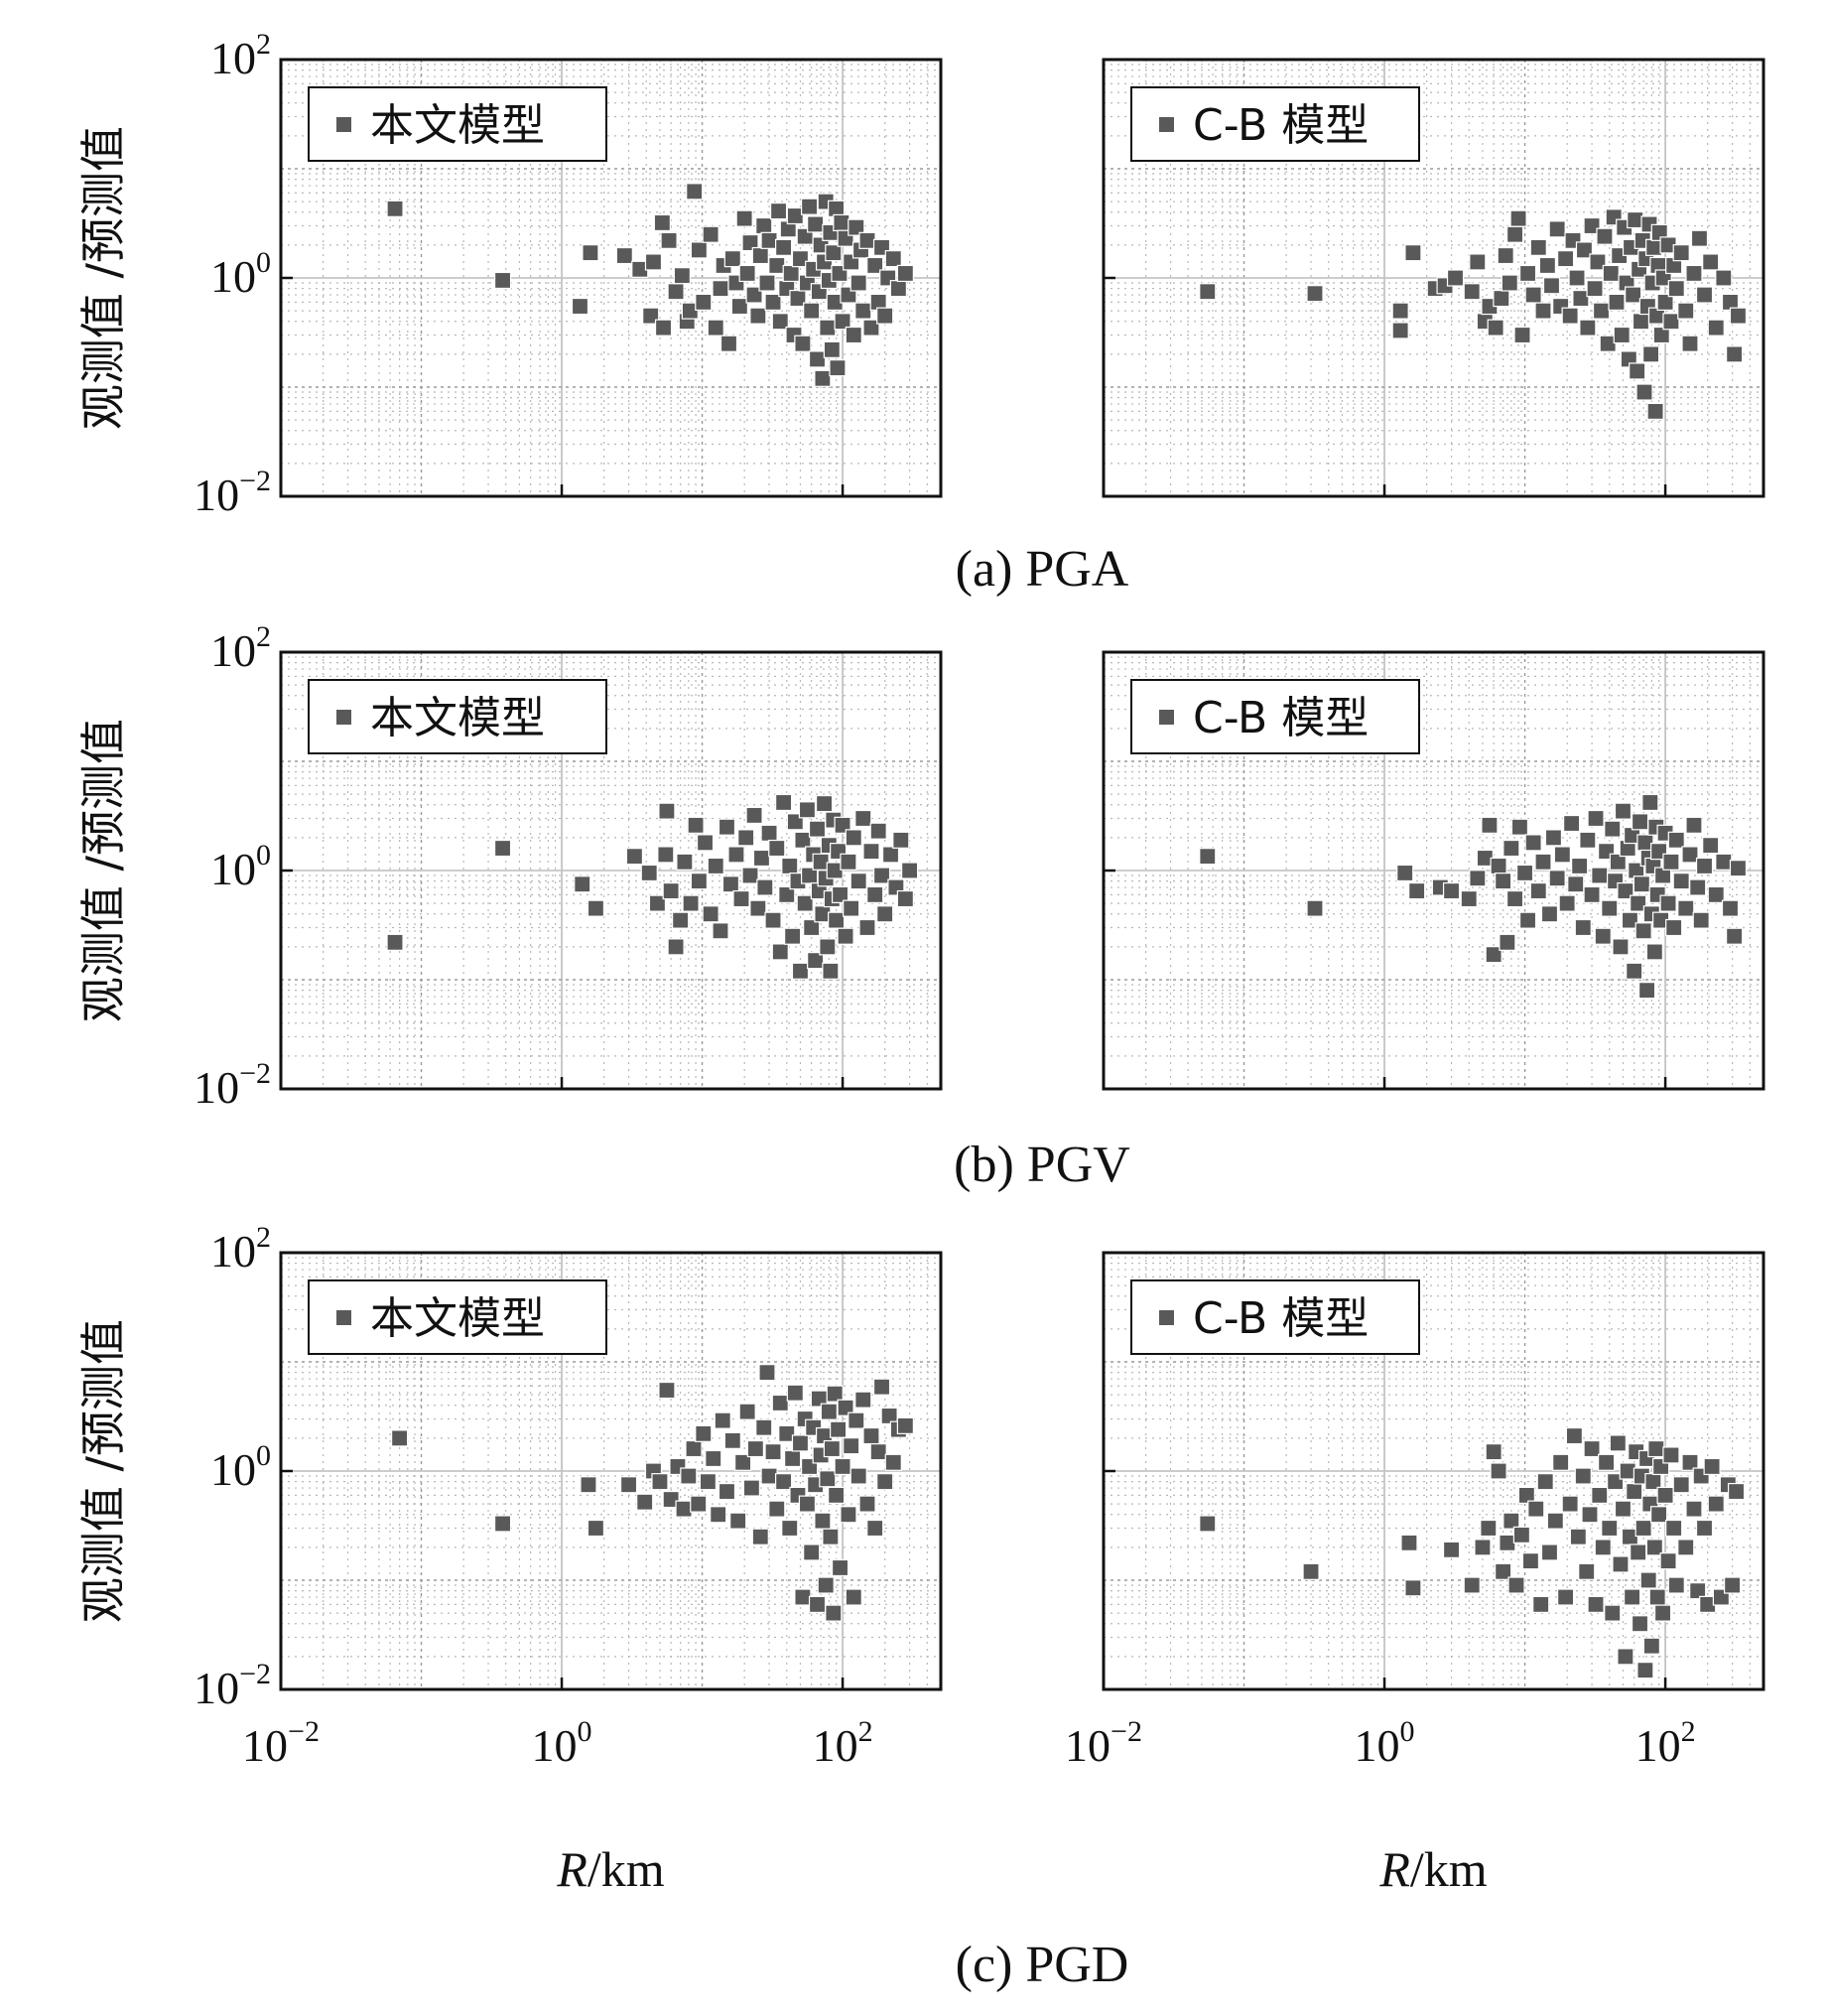  I want to click on x-tick-label: 100, so click(1385, 1743).